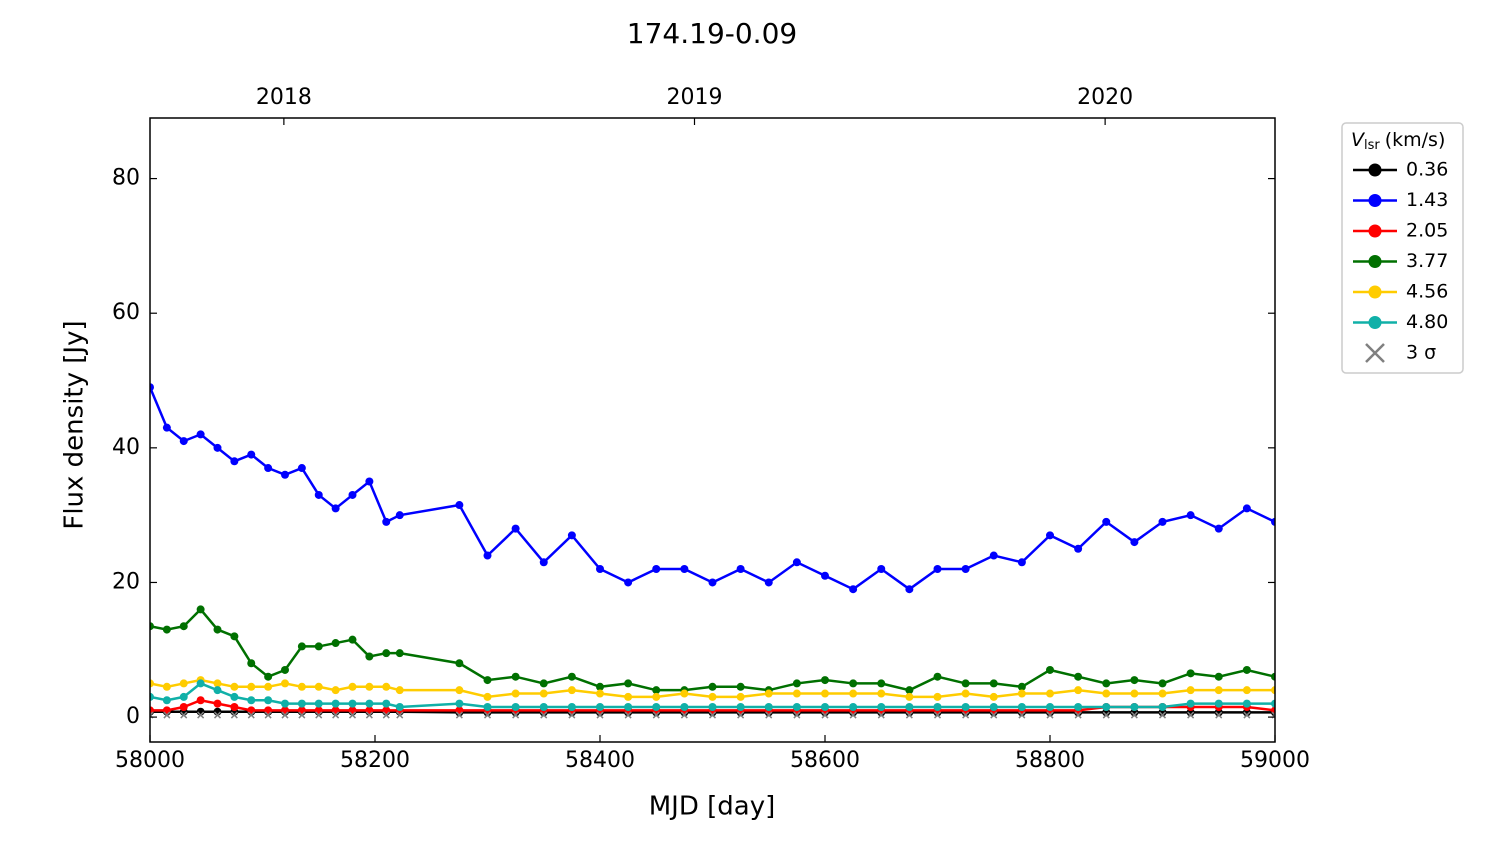  Describe the element at coordinates (1427, 322) in the screenshot. I see `legend-label: 4.80` at that location.